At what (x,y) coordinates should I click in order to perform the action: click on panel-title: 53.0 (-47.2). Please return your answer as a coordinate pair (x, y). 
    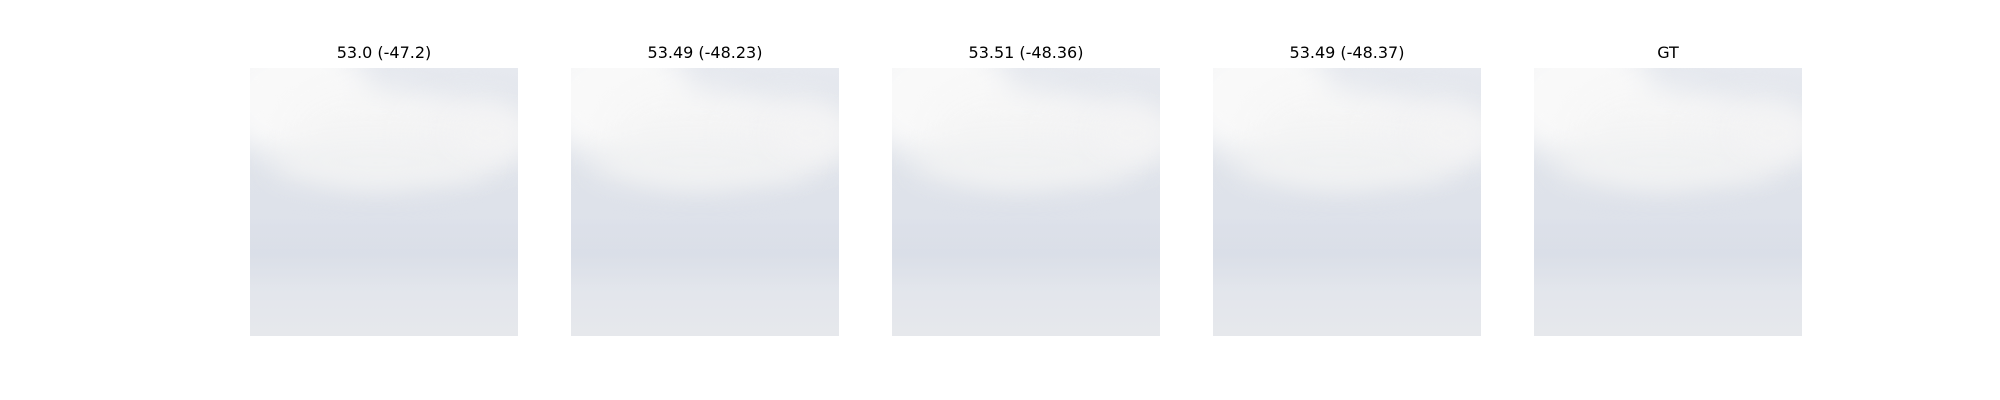
    Looking at the image, I should click on (384, 52).